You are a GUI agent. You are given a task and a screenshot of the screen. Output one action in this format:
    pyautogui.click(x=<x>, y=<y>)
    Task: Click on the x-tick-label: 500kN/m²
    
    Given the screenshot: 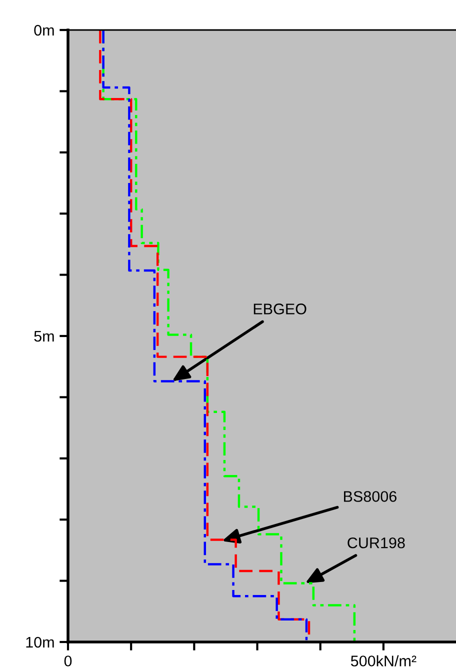 What is the action you would take?
    pyautogui.click(x=383, y=660)
    